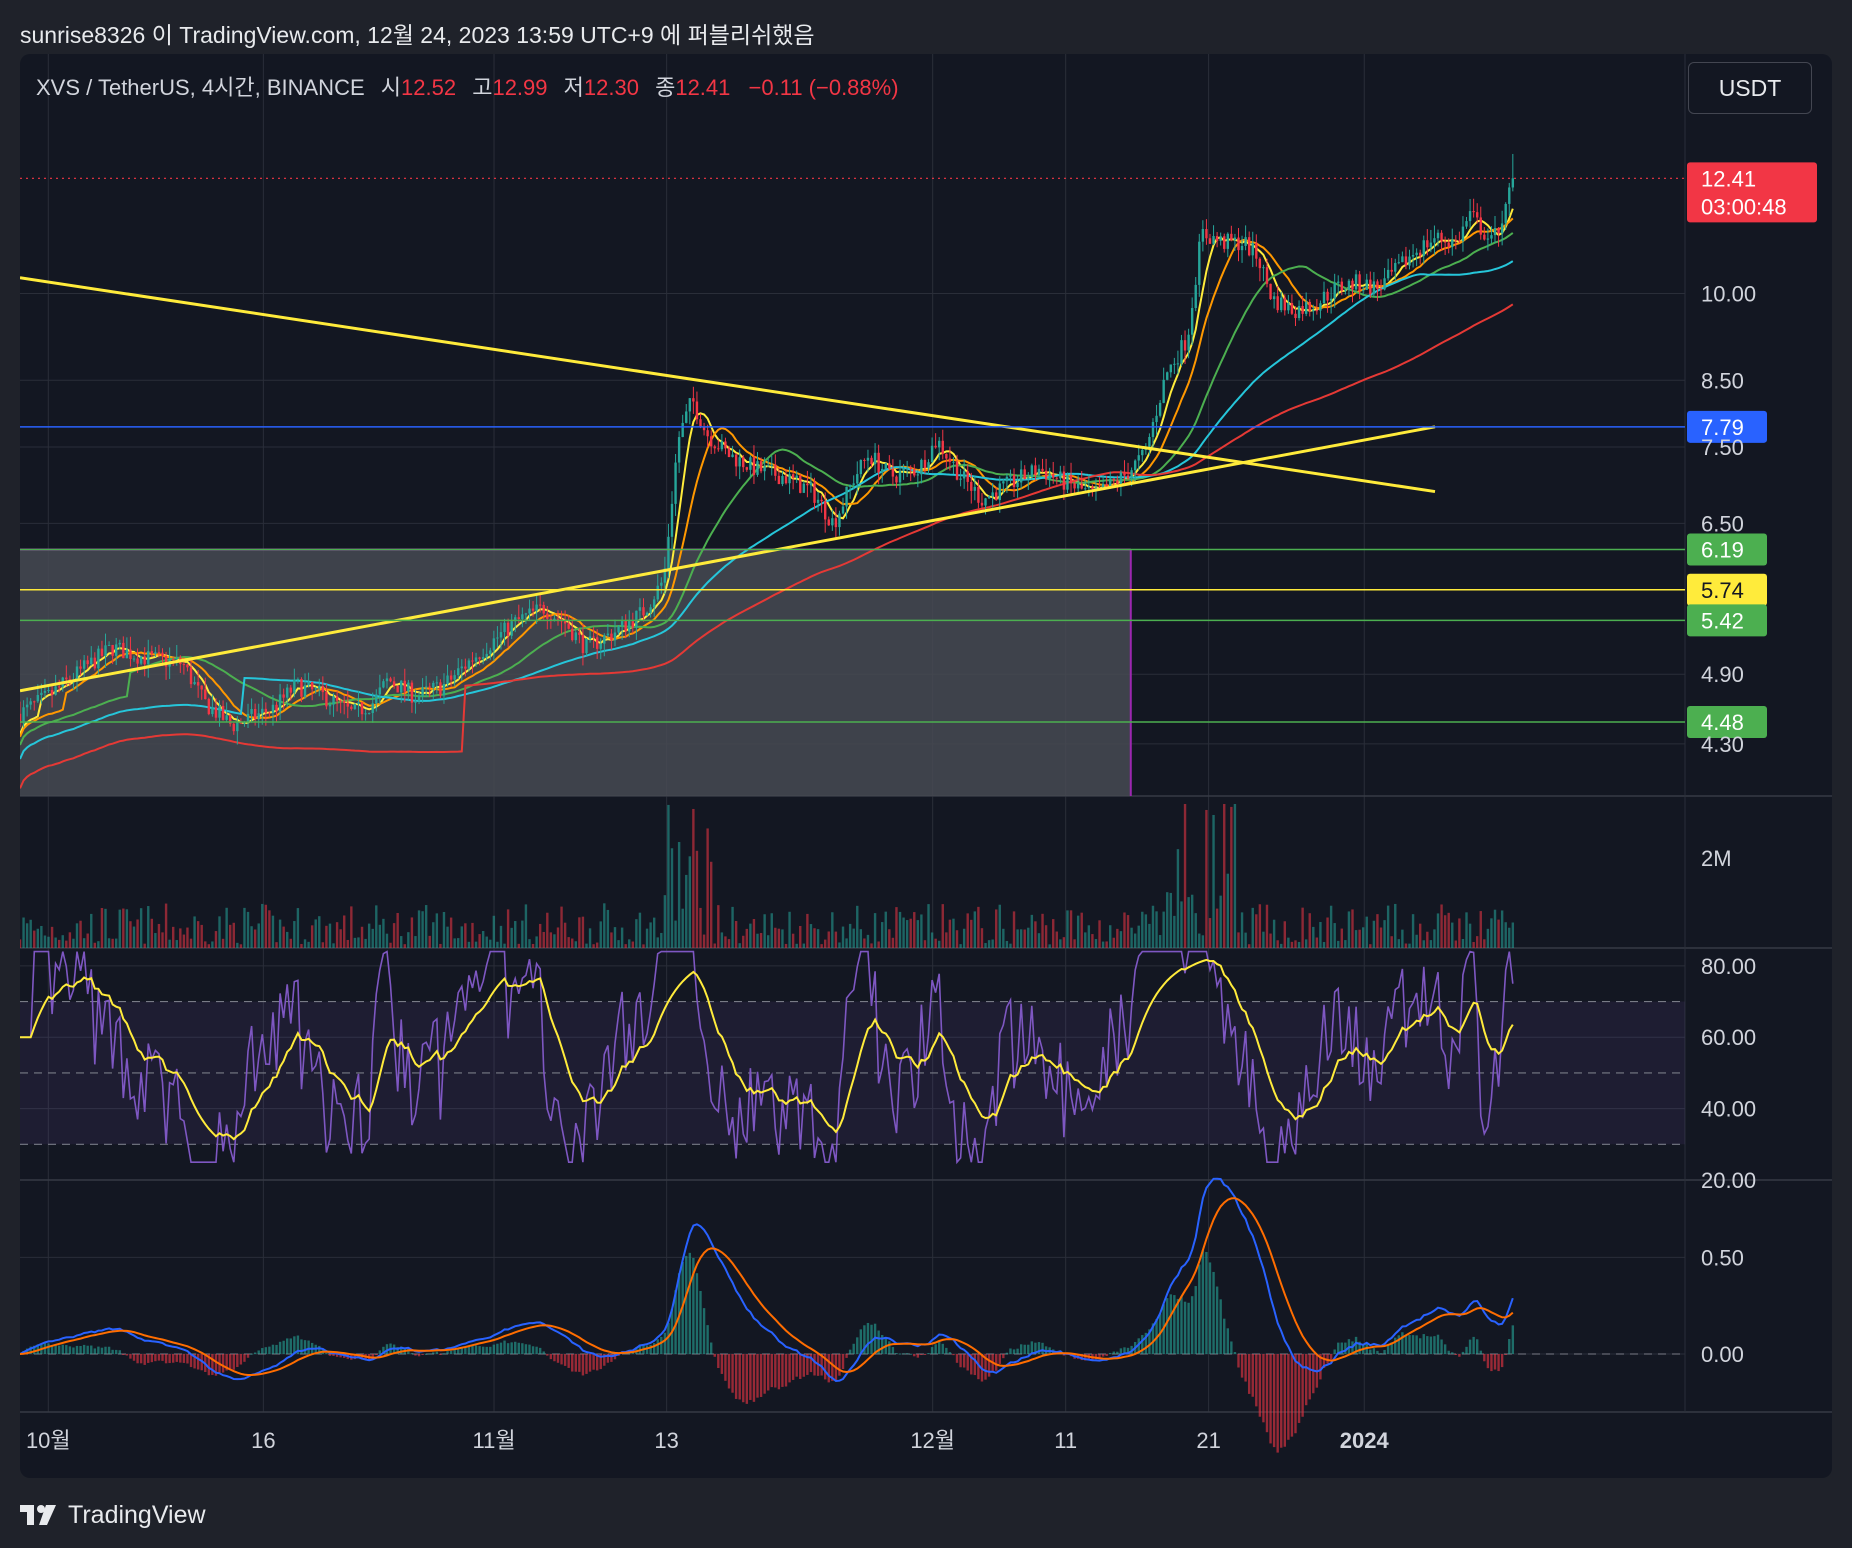 Image resolution: width=1852 pixels, height=1548 pixels. Describe the element at coordinates (1728, 1180) in the screenshot. I see `rsi-tick-label: 20.00` at that location.